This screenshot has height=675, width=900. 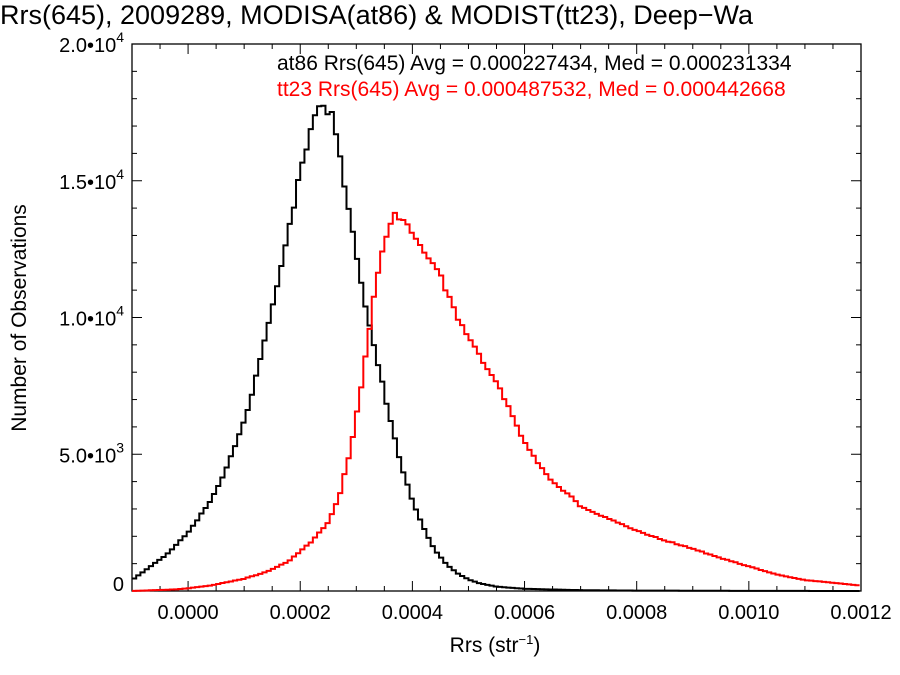 What do you see at coordinates (300, 613) in the screenshot?
I see `x-tick-label: 0.0002` at bounding box center [300, 613].